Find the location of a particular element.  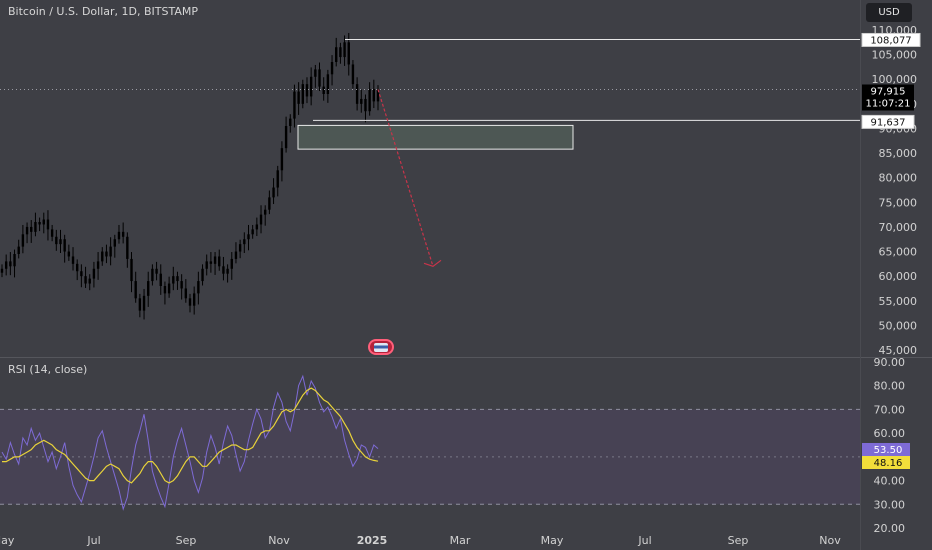

demand-zone-rectangle is located at coordinates (435, 137).